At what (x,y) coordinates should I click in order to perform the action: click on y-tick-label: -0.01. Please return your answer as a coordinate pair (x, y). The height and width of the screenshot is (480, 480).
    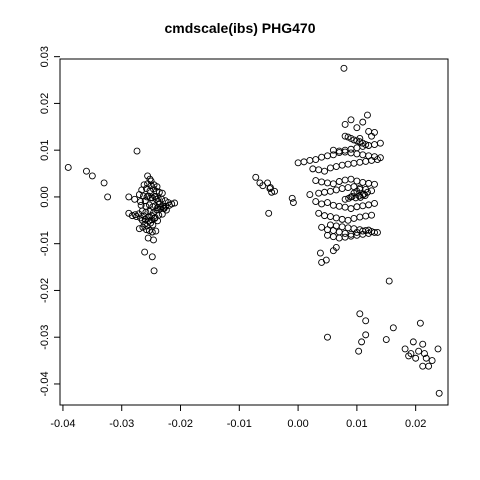
    Looking at the image, I should click on (45, 243).